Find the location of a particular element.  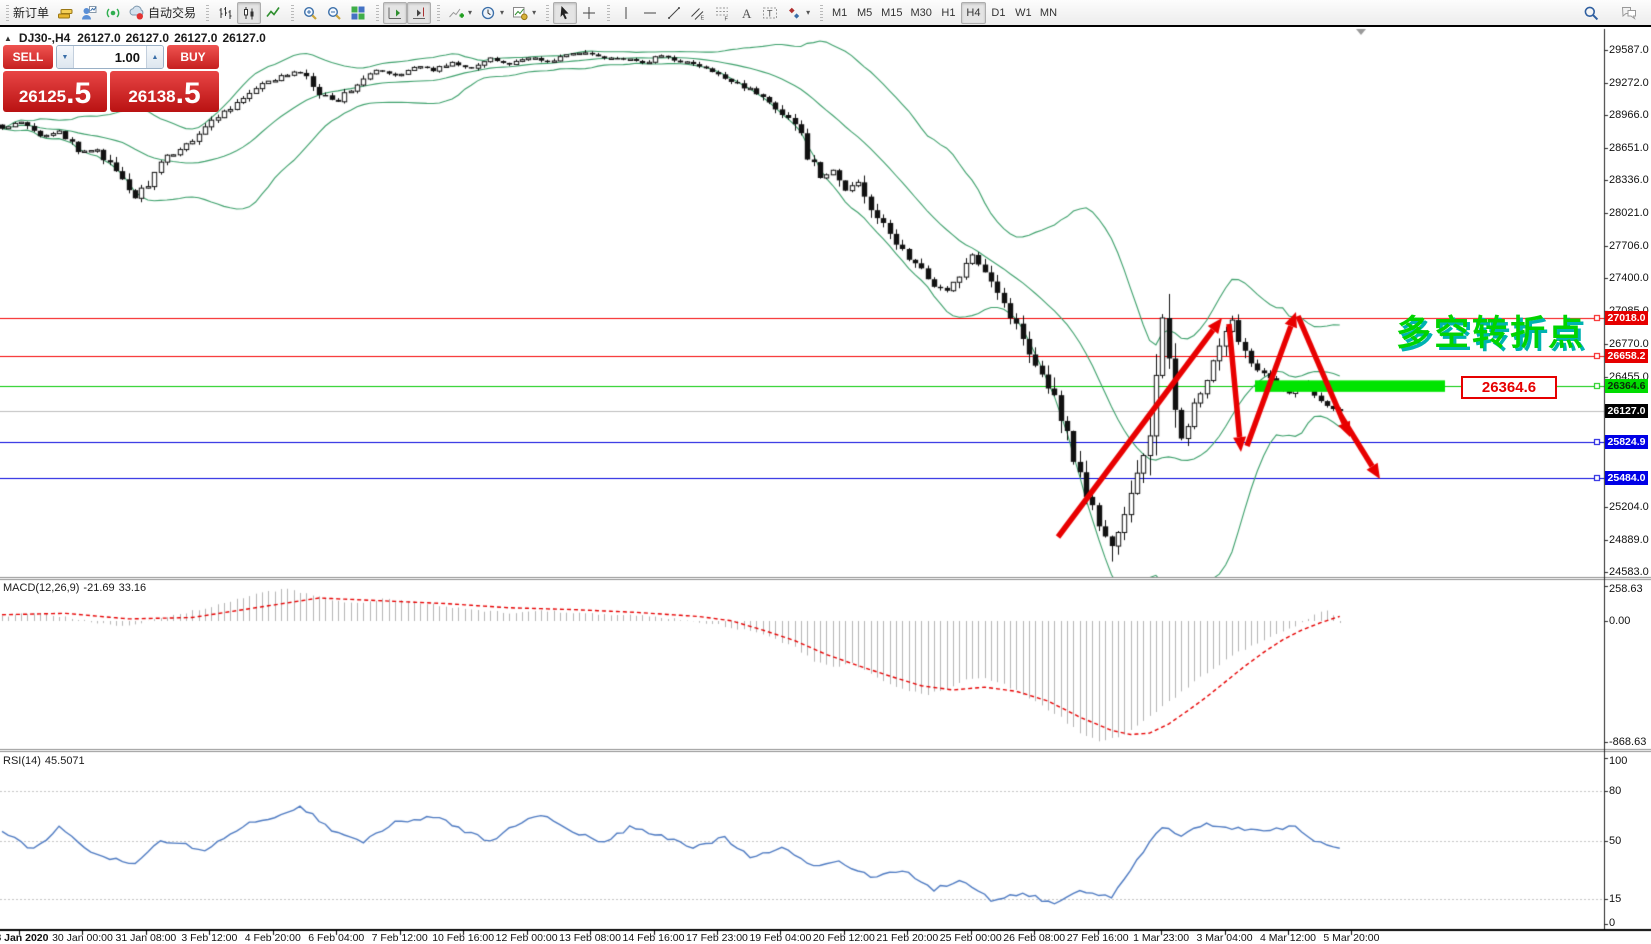

timeframe-button-M5: M5 is located at coordinates (864, 13).